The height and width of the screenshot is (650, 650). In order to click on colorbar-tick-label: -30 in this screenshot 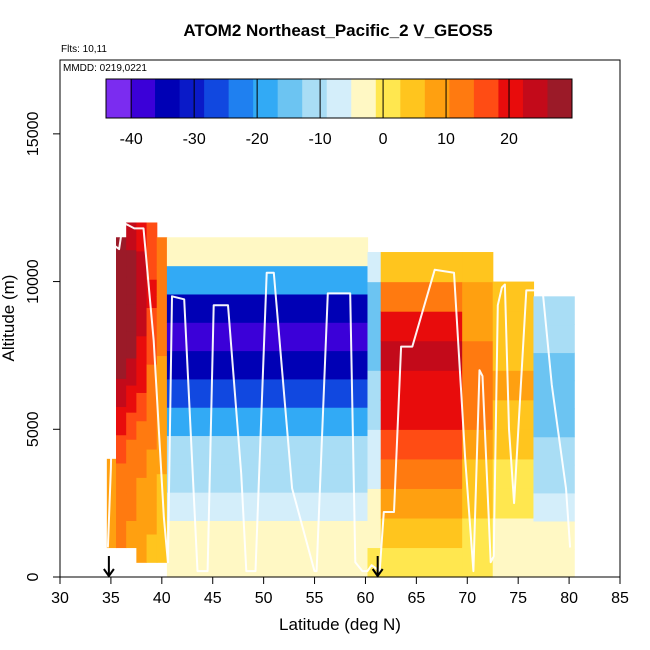, I will do `click(194, 139)`.